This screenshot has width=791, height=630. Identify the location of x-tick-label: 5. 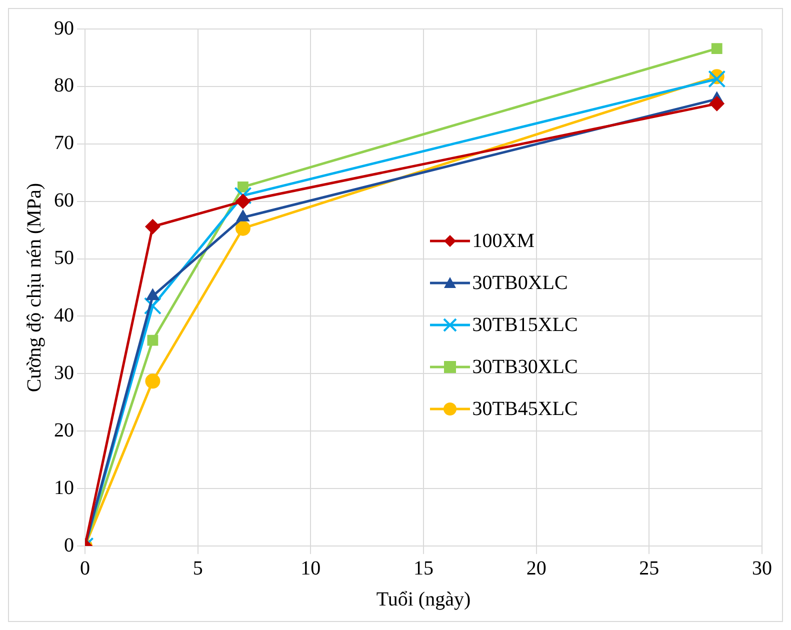
(197, 568).